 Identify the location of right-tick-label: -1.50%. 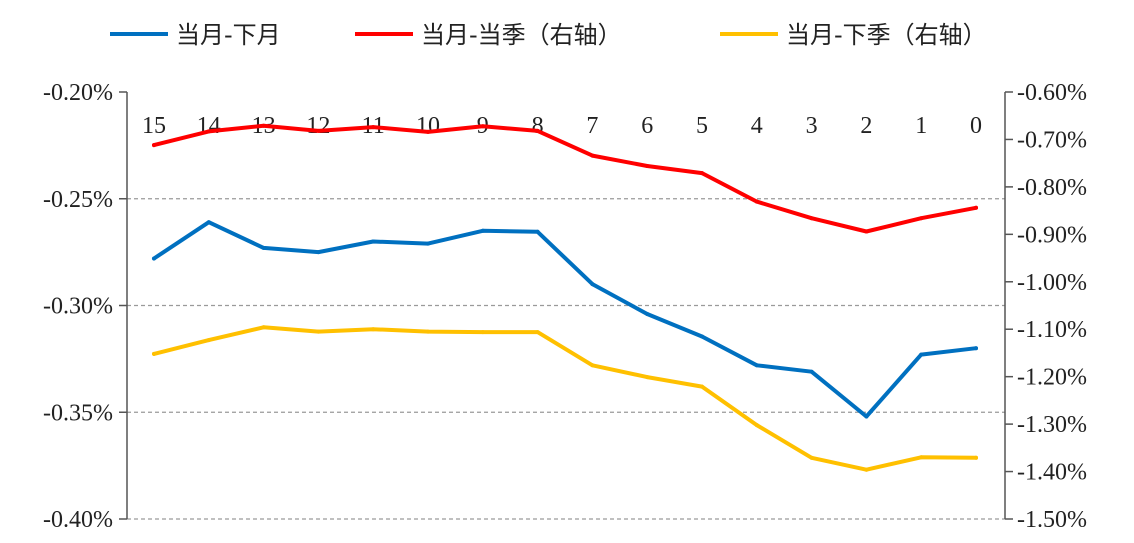
(1052, 520).